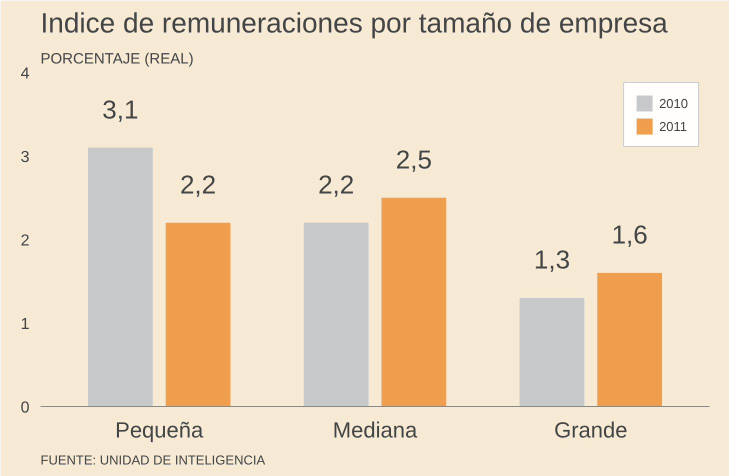 The image size is (729, 476). Describe the element at coordinates (159, 430) in the screenshot. I see `x-tick-label: Pequeña` at that location.